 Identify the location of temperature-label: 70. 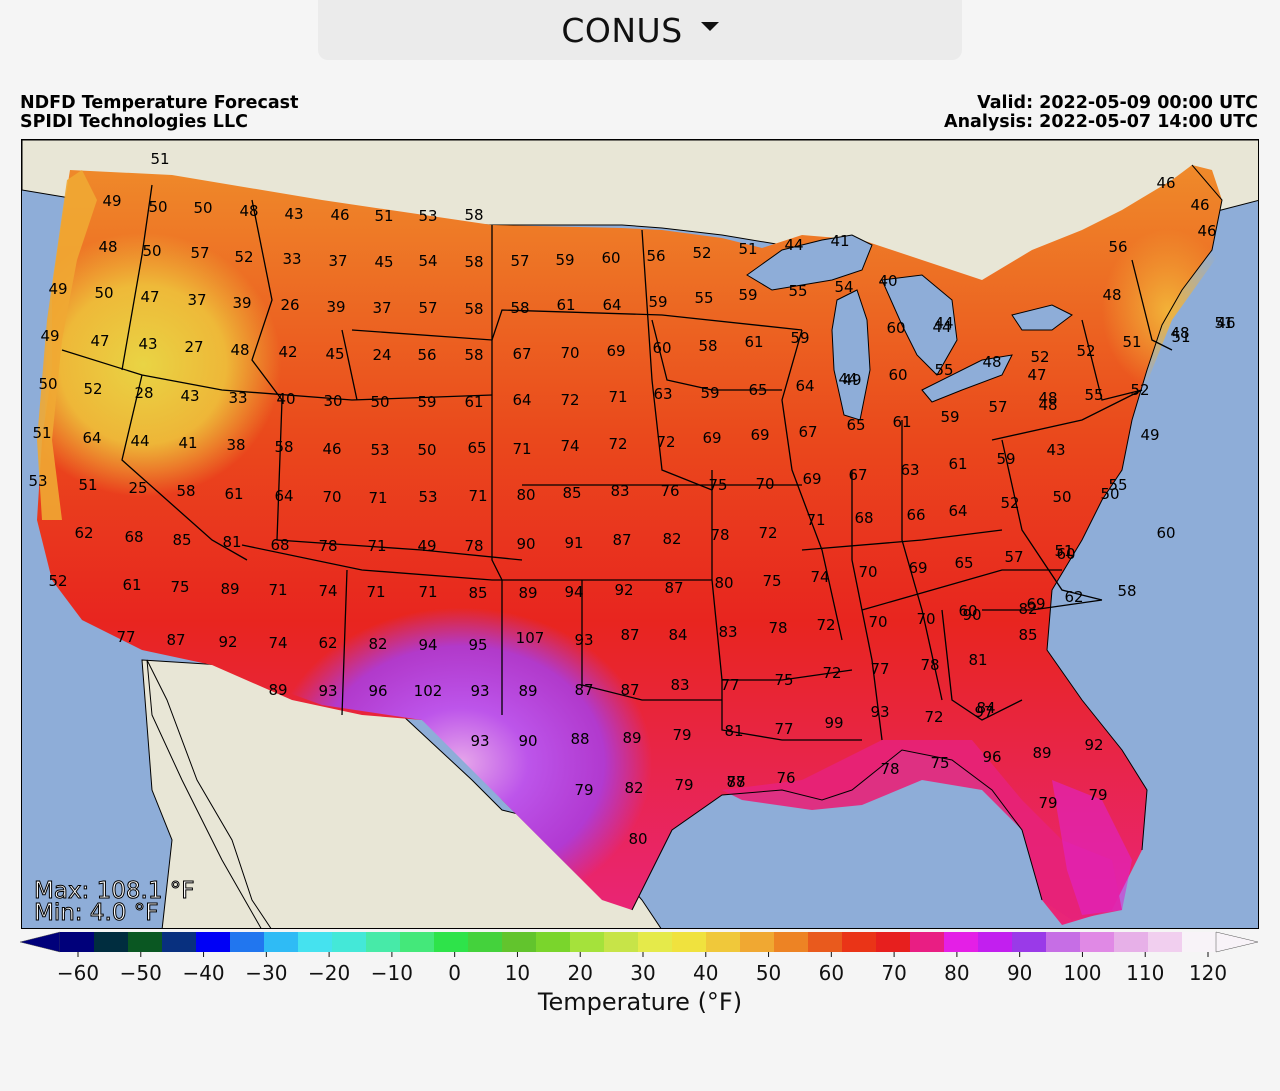
(331, 497).